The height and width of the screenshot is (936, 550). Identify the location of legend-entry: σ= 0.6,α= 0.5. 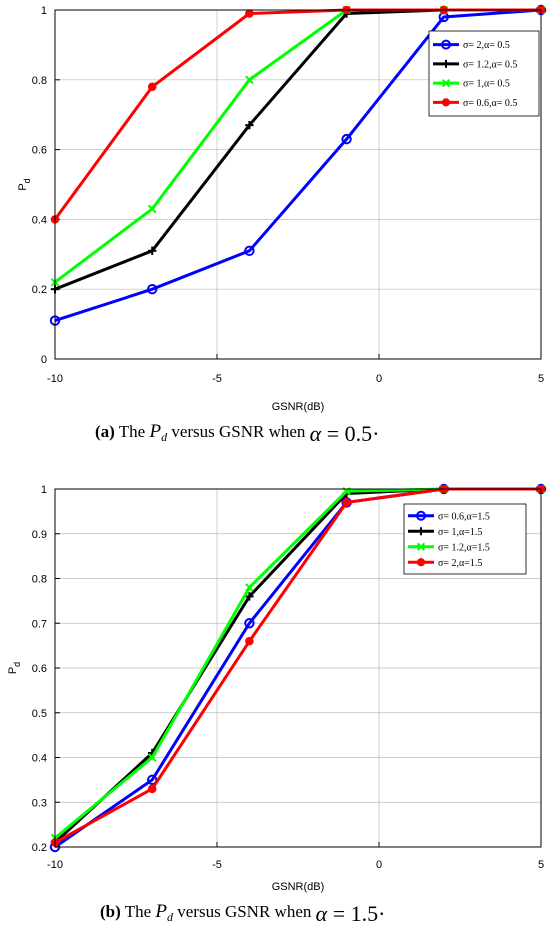
(490, 103).